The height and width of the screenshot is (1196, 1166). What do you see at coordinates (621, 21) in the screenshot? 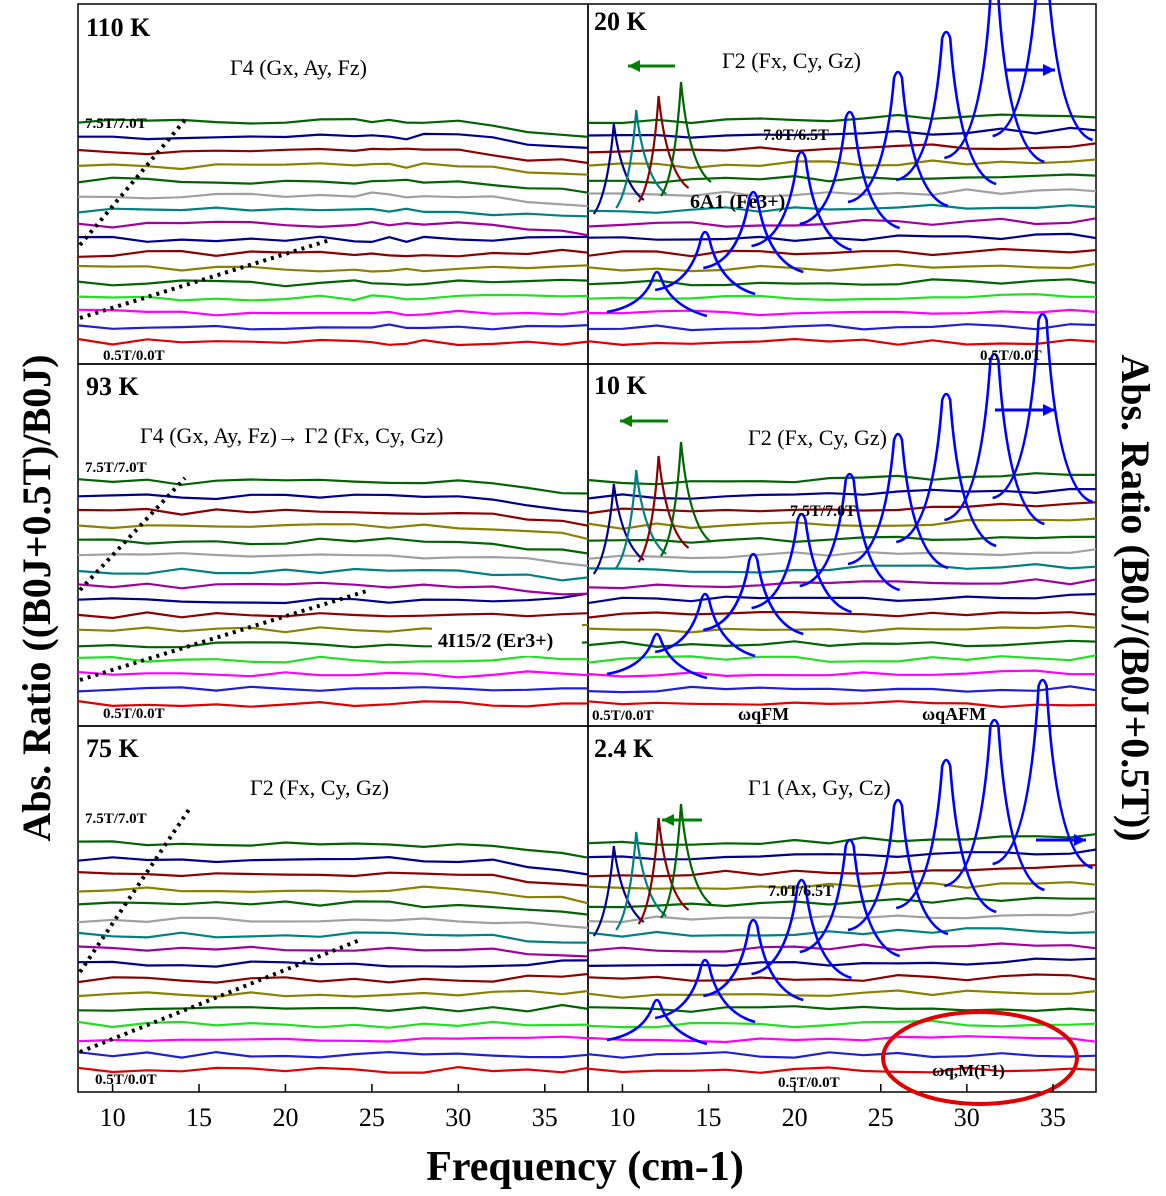
I see `panel-20k-temperature: 20 K` at bounding box center [621, 21].